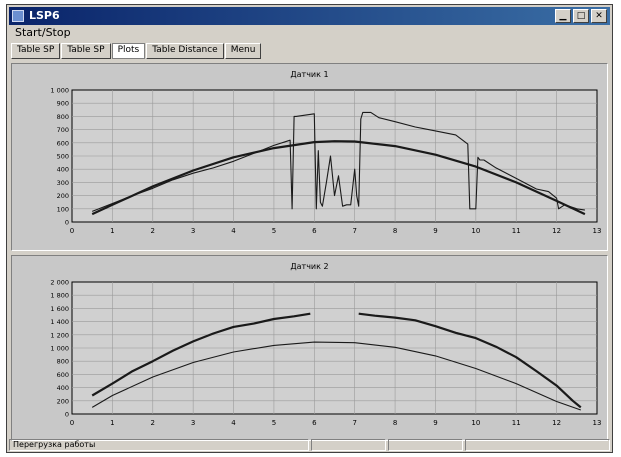 The image size is (621, 457). What do you see at coordinates (309, 16) in the screenshot?
I see `title-bar: LSP6 ▁ □ ✕` at bounding box center [309, 16].